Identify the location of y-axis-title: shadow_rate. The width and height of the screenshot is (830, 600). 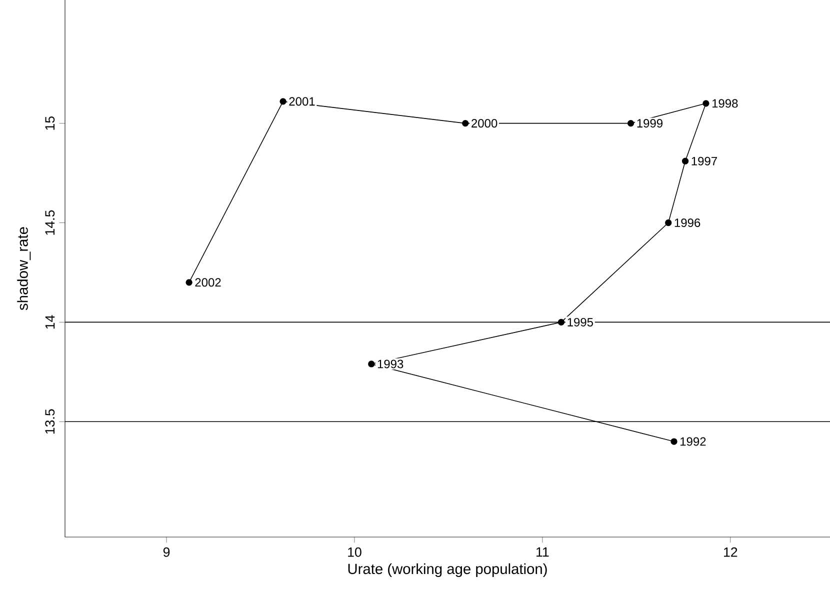
(24, 268).